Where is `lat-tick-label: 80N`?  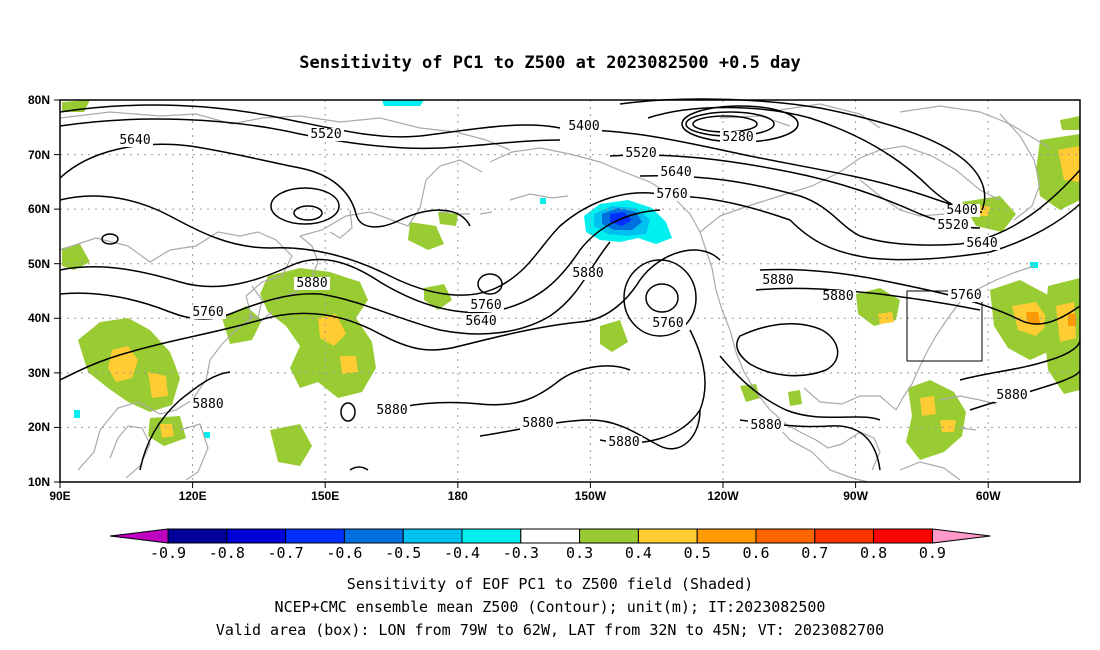
lat-tick-label: 80N is located at coordinates (39, 100).